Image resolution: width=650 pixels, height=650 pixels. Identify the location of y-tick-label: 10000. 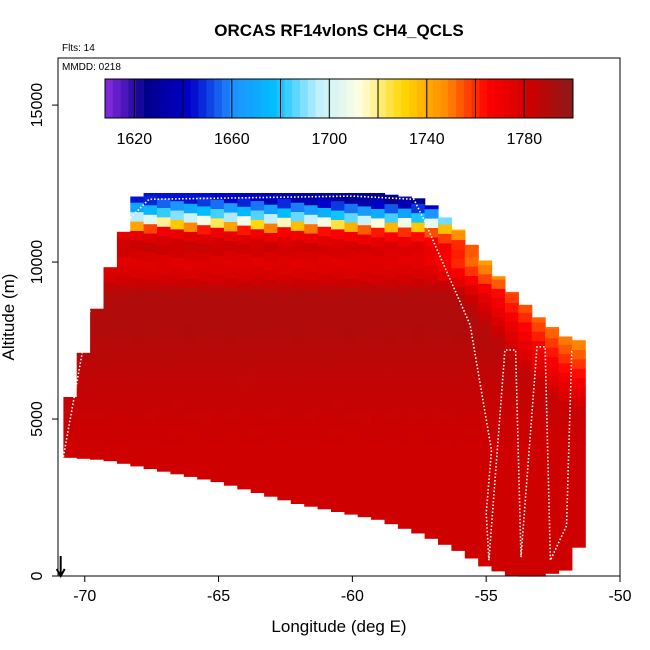
(37, 262).